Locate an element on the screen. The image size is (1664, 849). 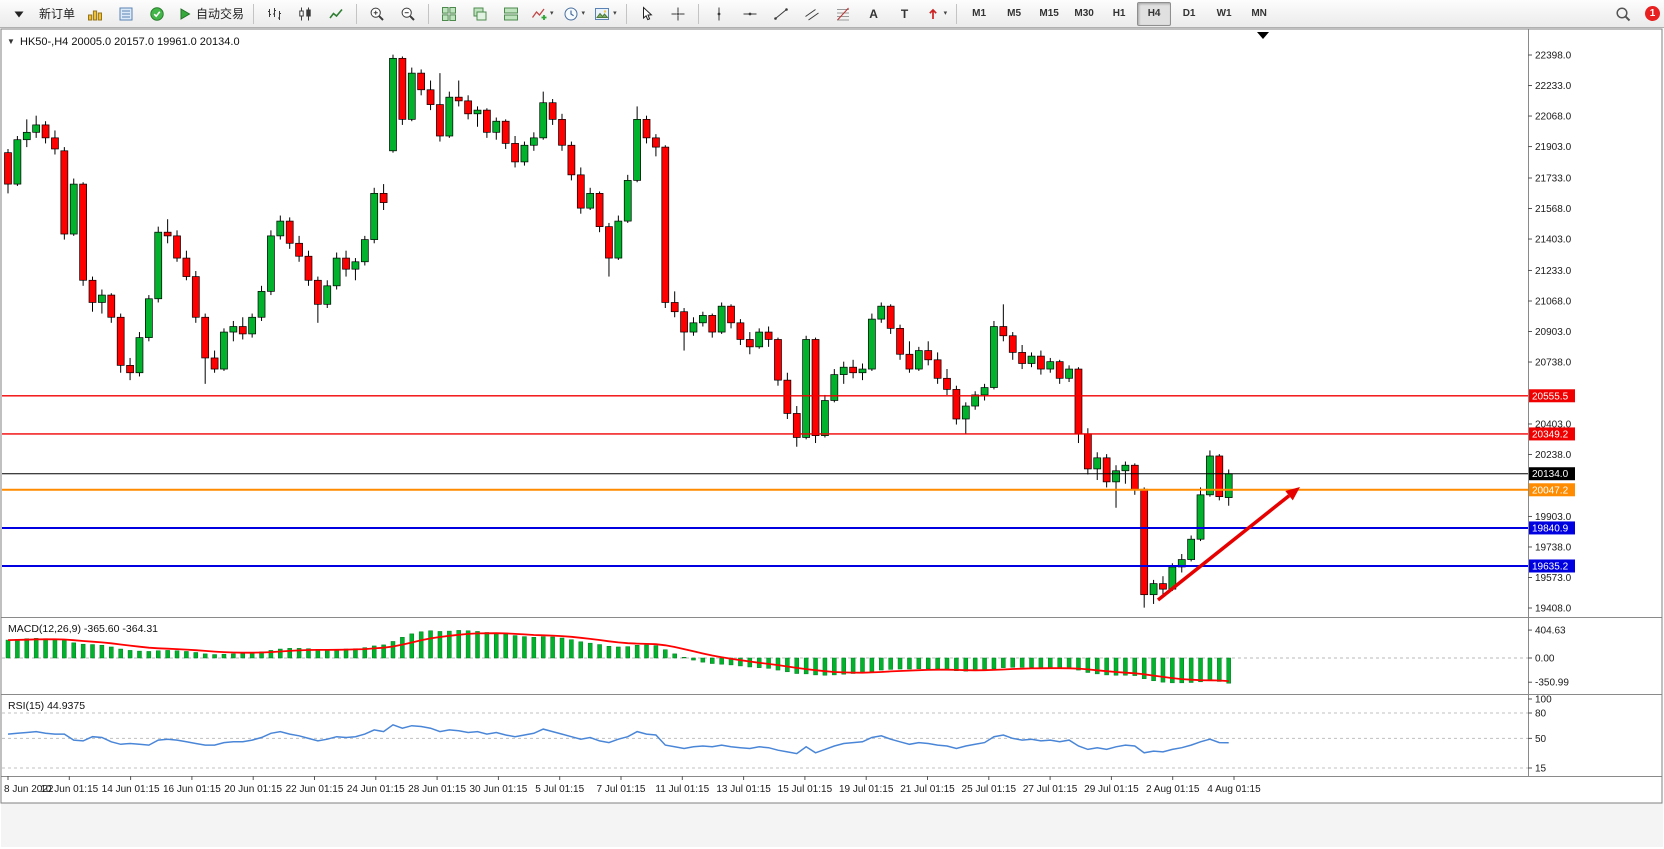
cascade-icon is located at coordinates (480, 13).